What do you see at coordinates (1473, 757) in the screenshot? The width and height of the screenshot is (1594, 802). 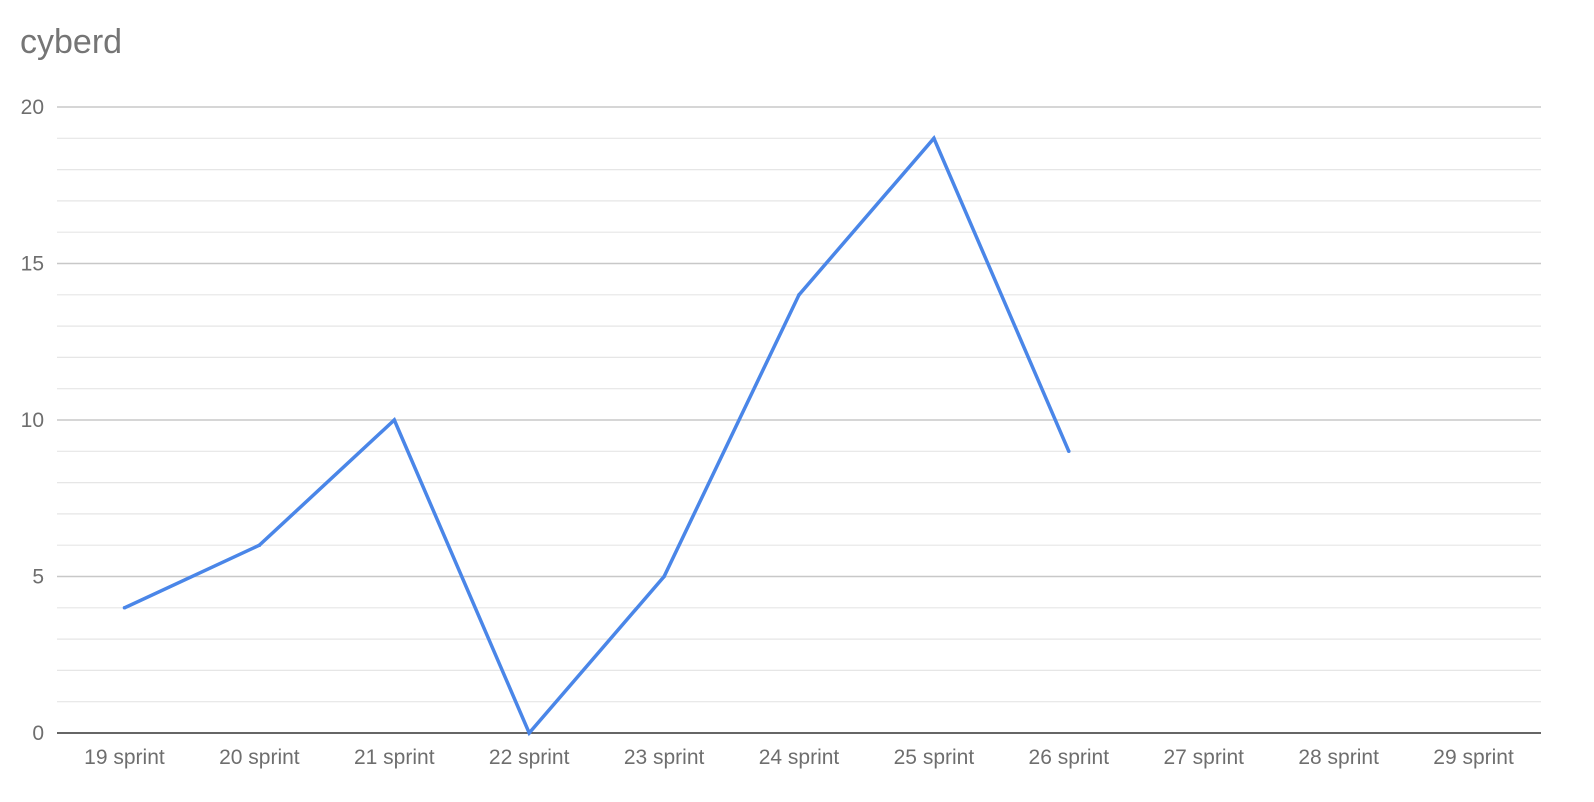 I see `x-tick-label: 29 sprint` at bounding box center [1473, 757].